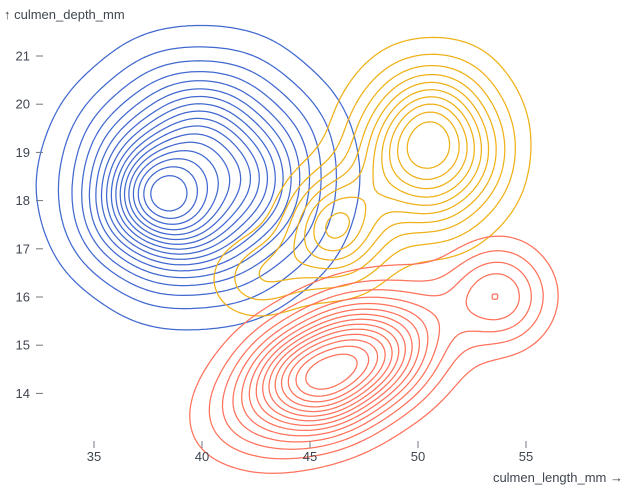 The width and height of the screenshot is (640, 503). What do you see at coordinates (23, 345) in the screenshot?
I see `y-tick-label: 15` at bounding box center [23, 345].